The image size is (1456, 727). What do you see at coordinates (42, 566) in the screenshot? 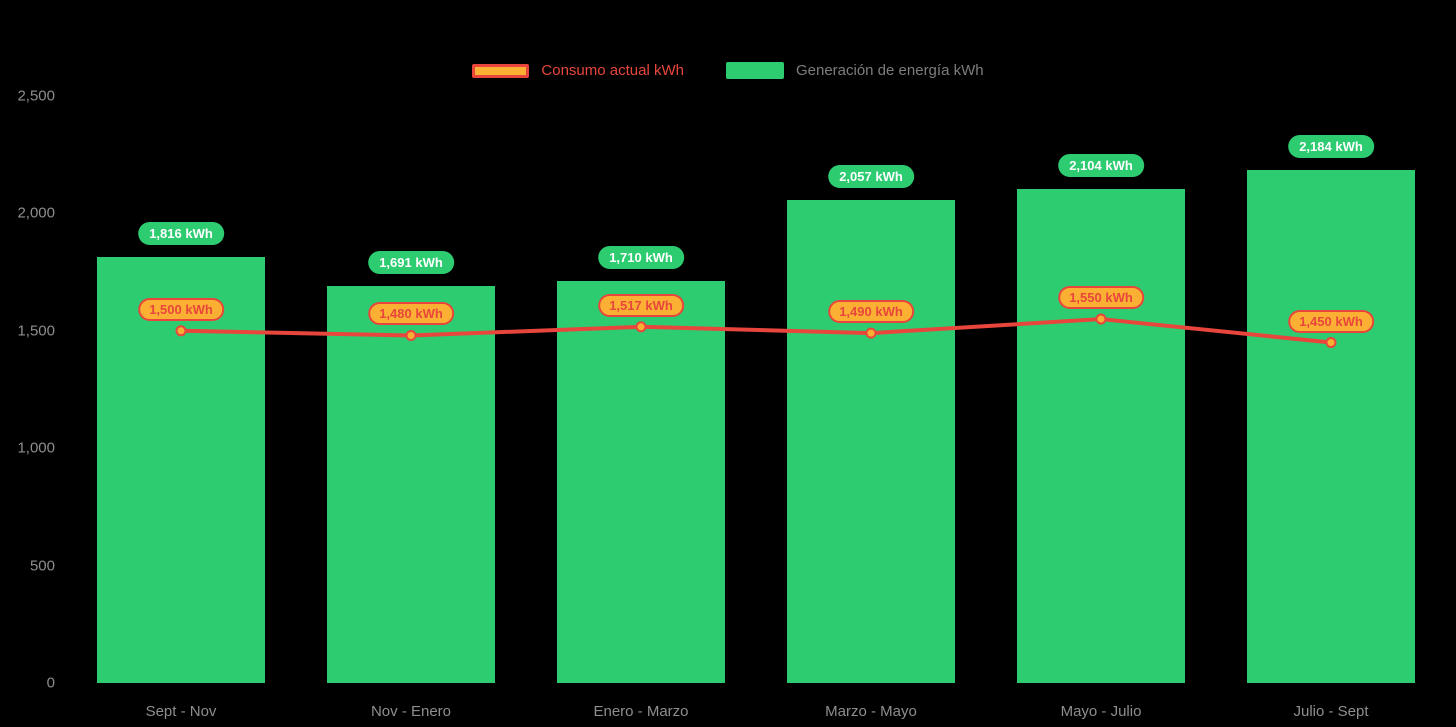
I see `y-axis-label: 500` at bounding box center [42, 566].